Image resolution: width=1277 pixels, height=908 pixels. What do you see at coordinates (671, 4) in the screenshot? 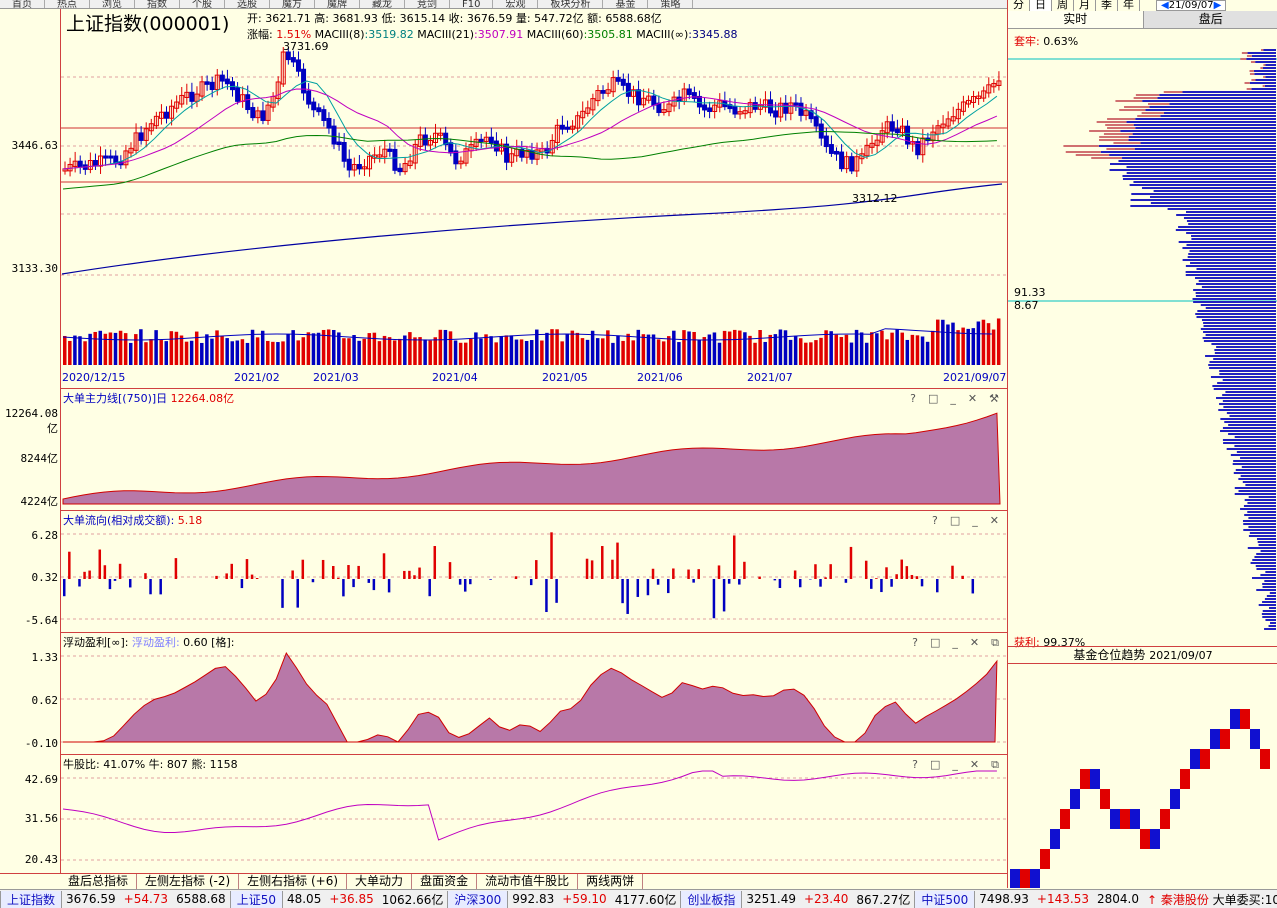
I see `nav-14: 策略` at bounding box center [671, 4].